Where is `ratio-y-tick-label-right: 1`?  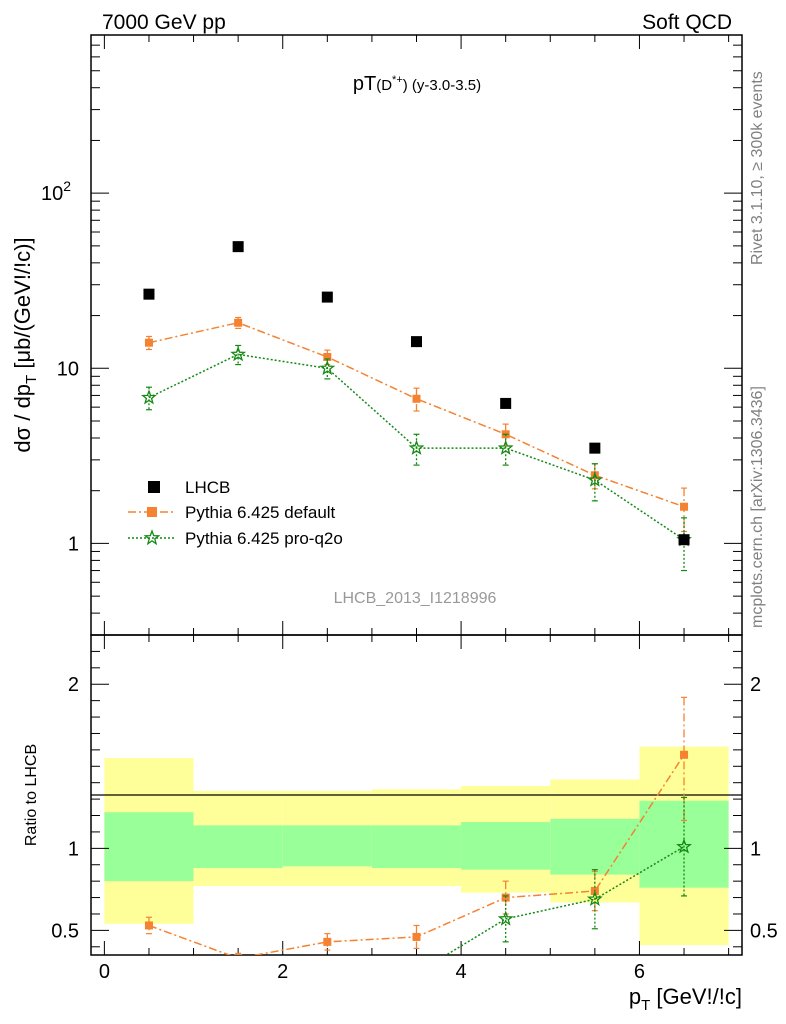 ratio-y-tick-label-right: 1 is located at coordinates (755, 849).